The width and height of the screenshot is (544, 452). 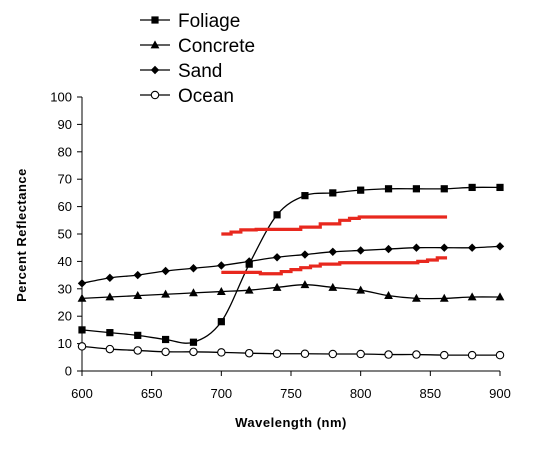 I want to click on y-tick-label-1: 10, so click(x=65, y=343).